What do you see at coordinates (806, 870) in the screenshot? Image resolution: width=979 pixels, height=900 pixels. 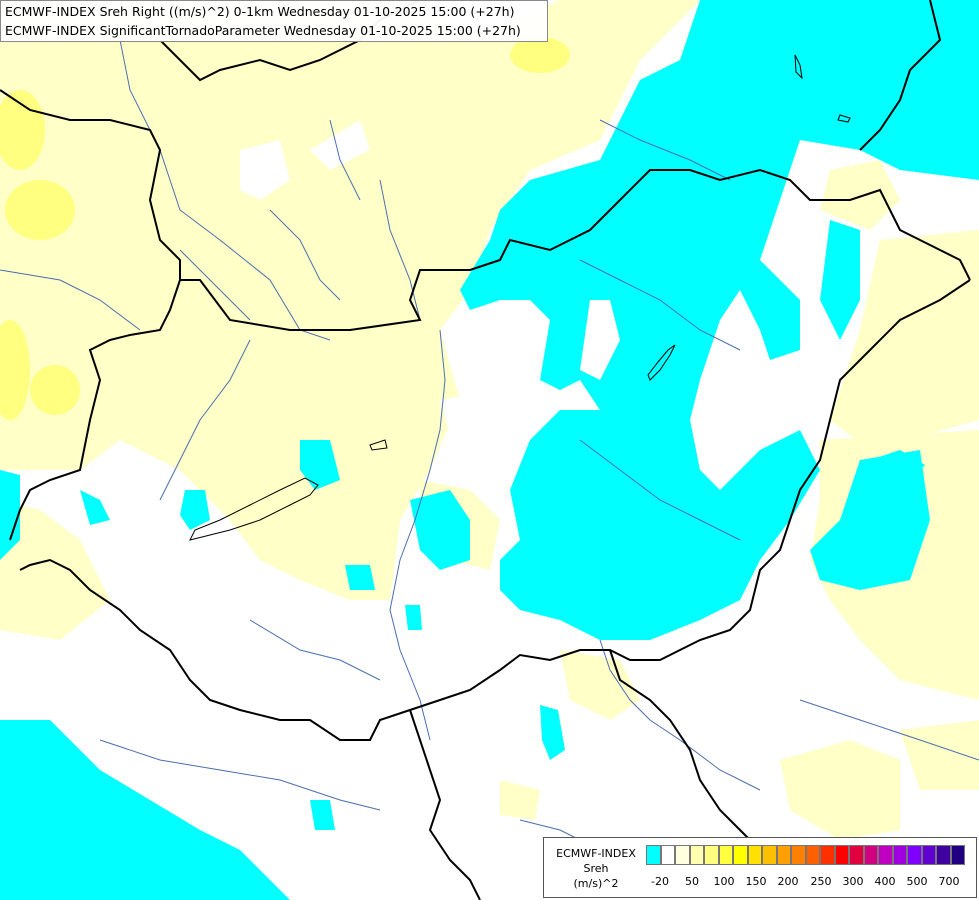 I see `legend-color-scale: -20 50 100 150 200 250 300 400 500 700` at bounding box center [806, 870].